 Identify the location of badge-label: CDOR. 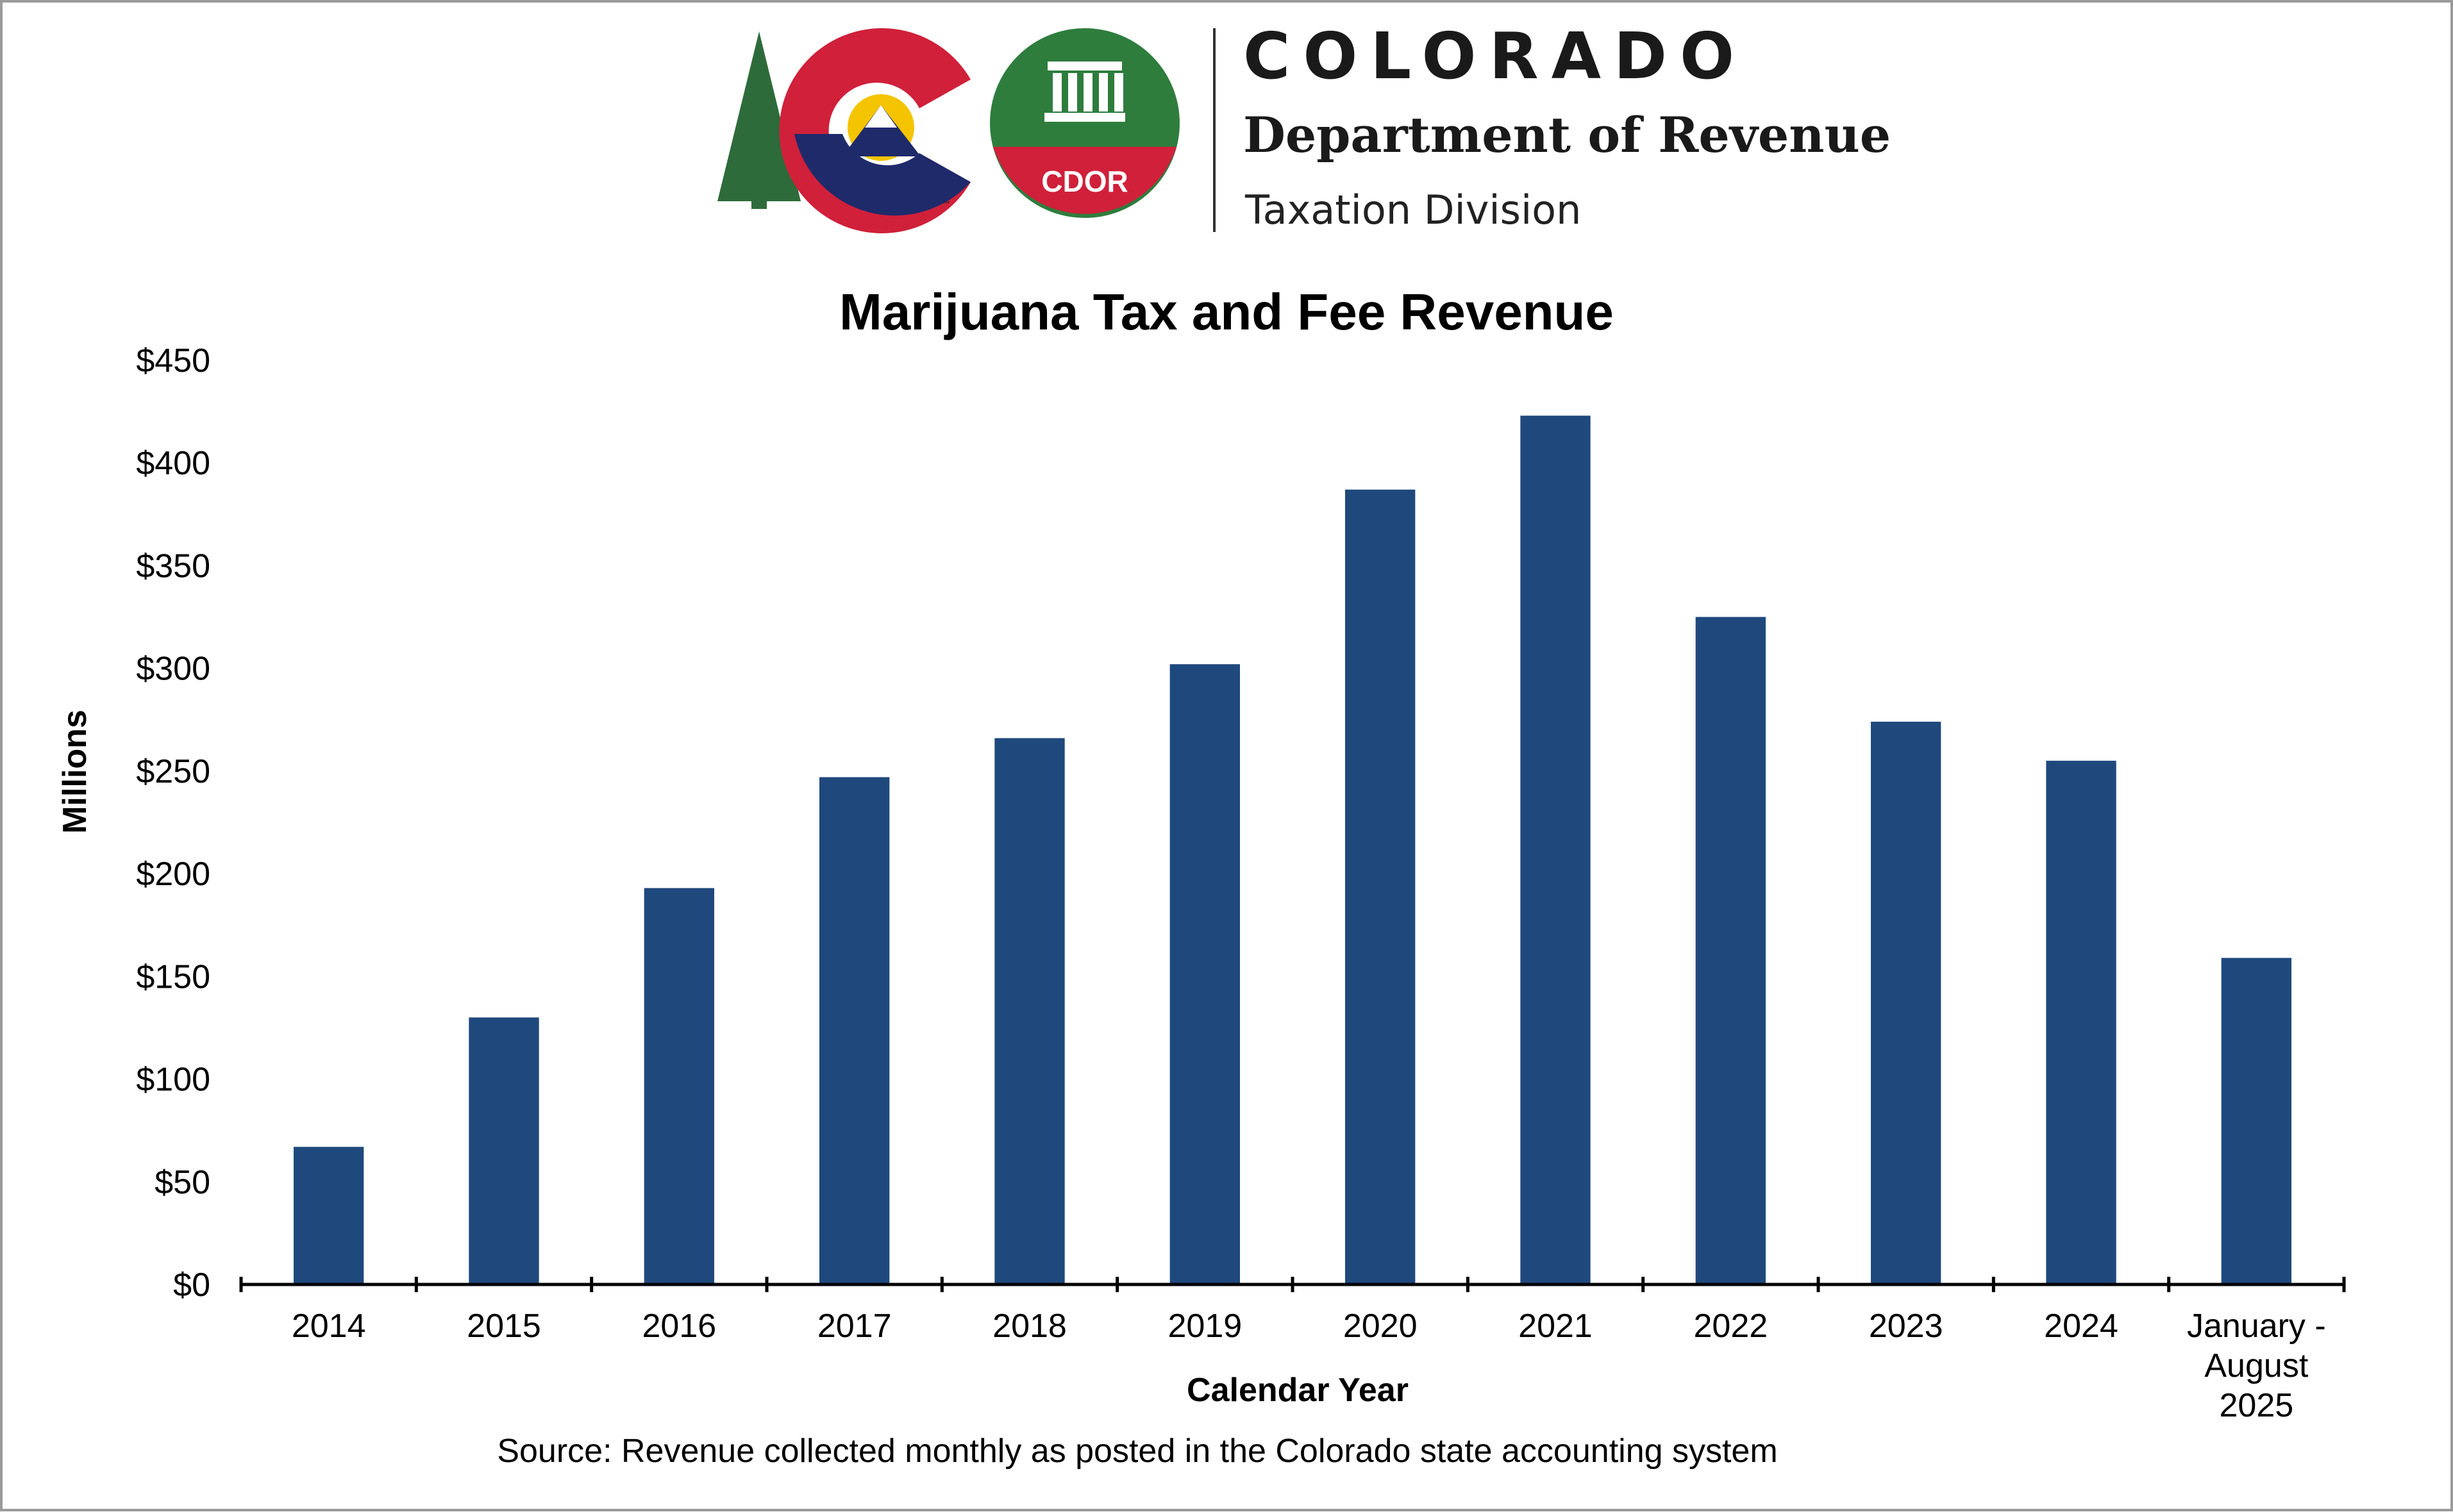
(1084, 181).